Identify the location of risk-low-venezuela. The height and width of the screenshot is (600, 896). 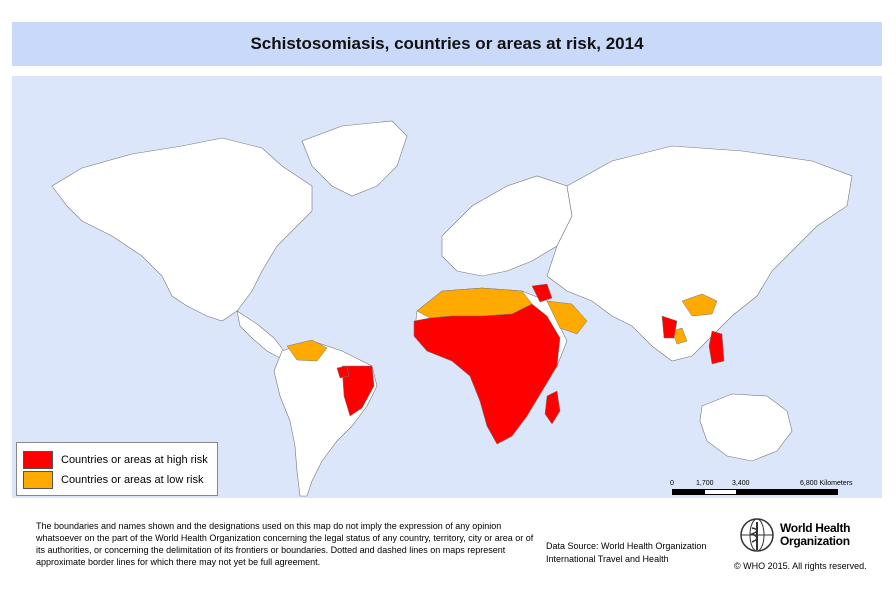
(307, 350).